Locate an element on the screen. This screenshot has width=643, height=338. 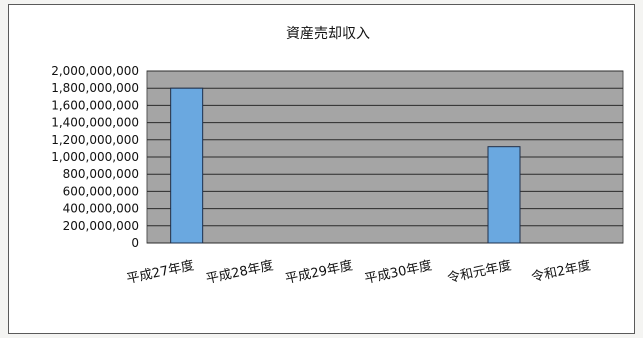
x-tick-label: 平成27年度 is located at coordinates (160, 272).